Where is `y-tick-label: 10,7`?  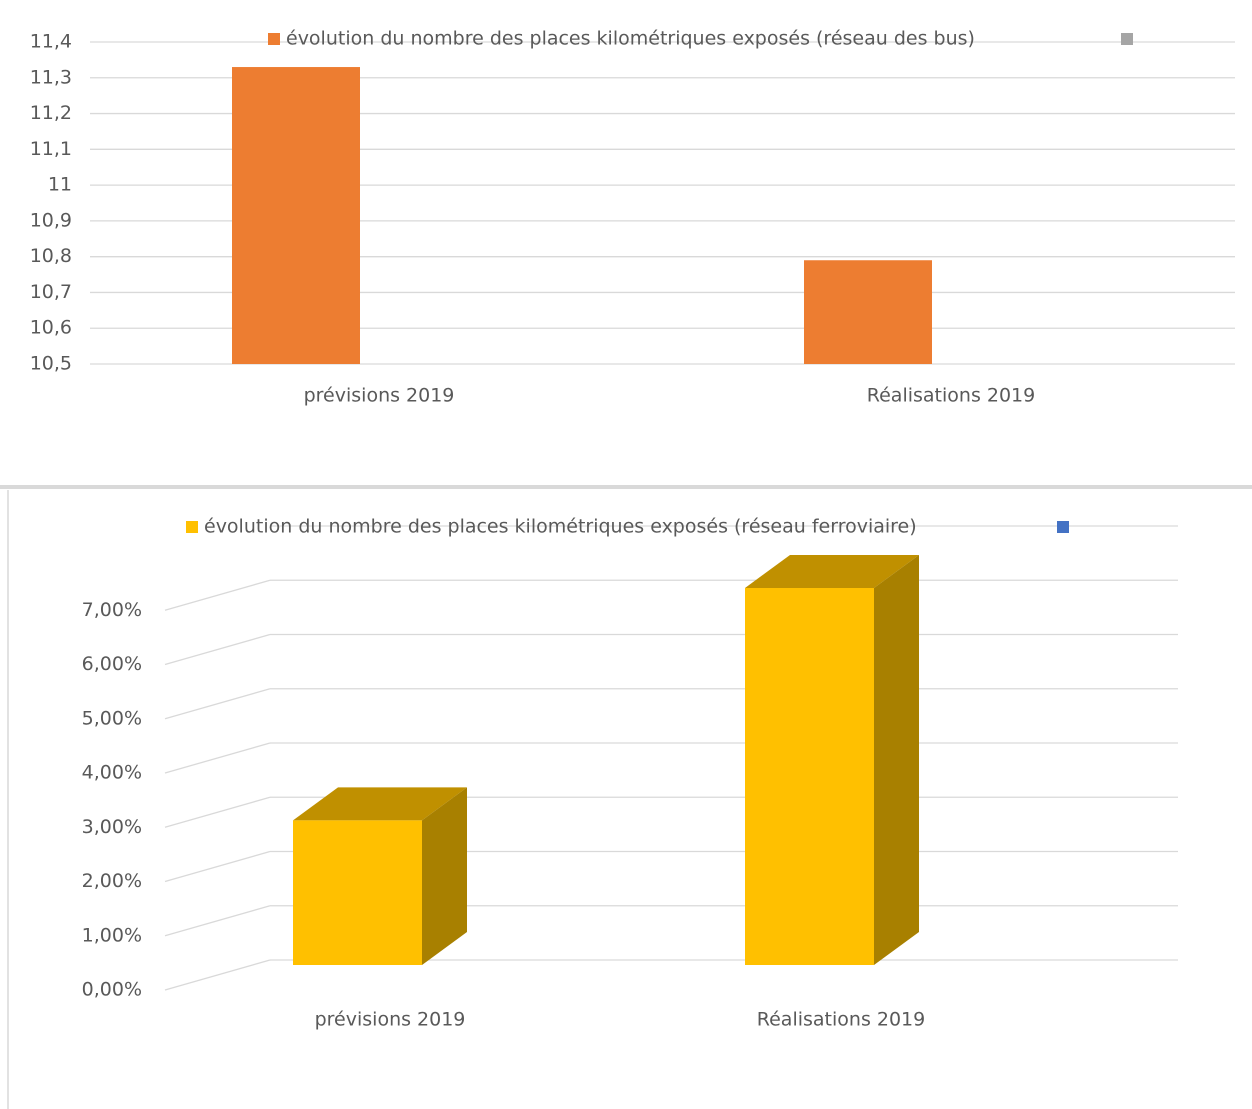 y-tick-label: 10,7 is located at coordinates (51, 292).